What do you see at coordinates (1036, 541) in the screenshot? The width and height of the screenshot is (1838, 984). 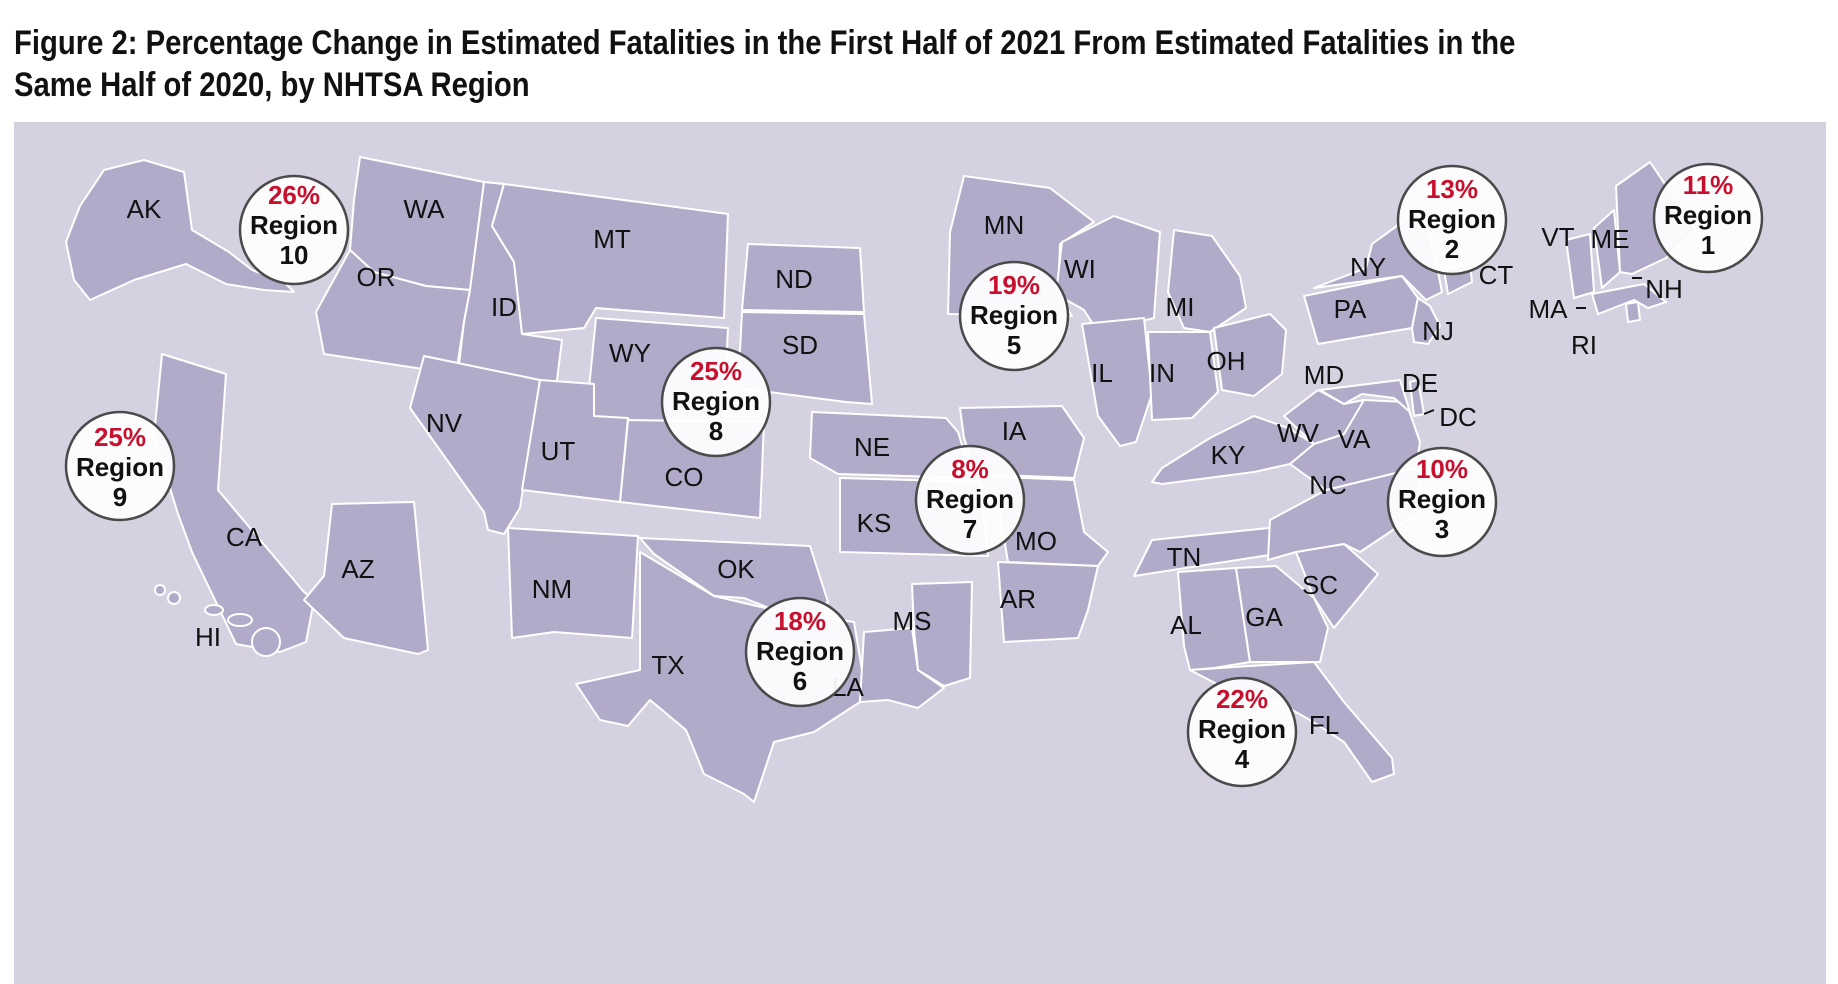 I see `state-label-mo: MO` at bounding box center [1036, 541].